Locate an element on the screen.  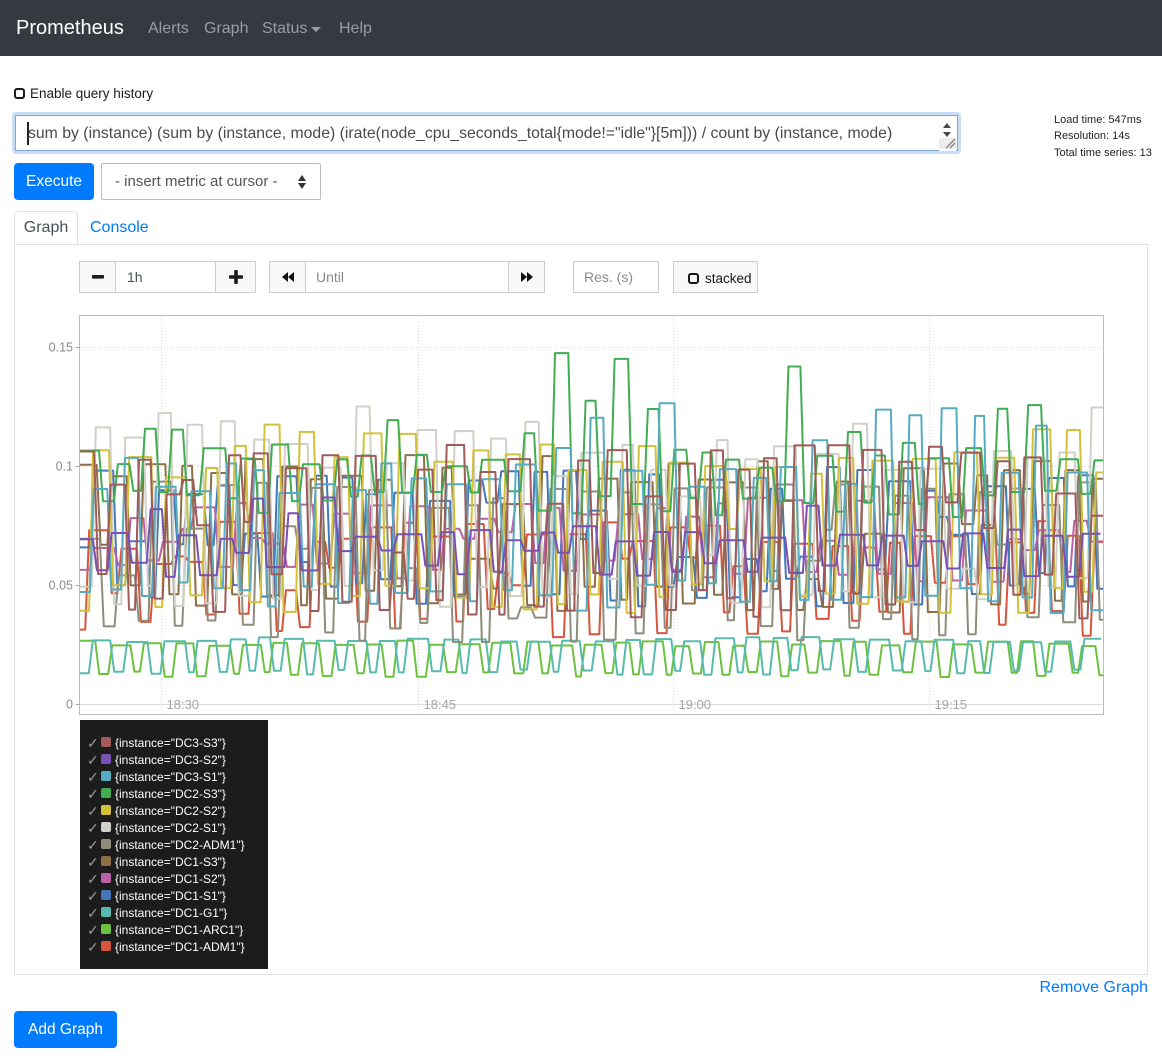
svg-text: 0.1 is located at coordinates (64, 467).